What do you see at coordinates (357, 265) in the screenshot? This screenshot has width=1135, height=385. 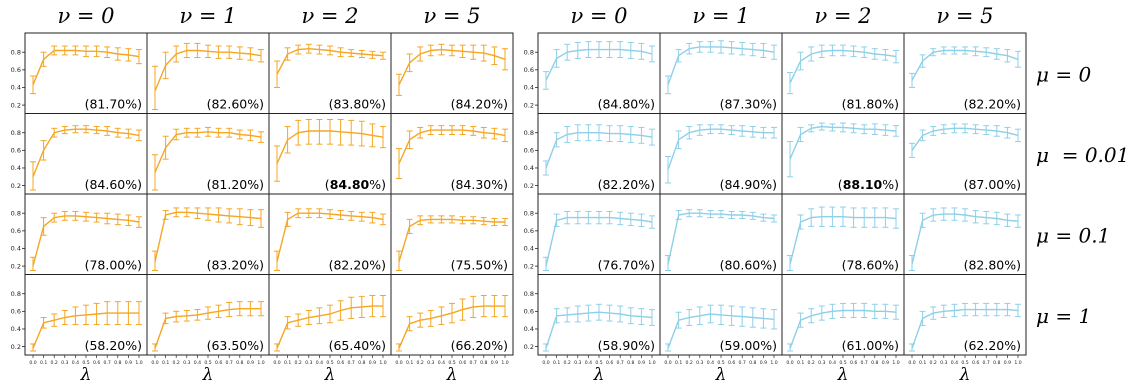 I see `accuracy-label: (82.20%)` at bounding box center [357, 265].